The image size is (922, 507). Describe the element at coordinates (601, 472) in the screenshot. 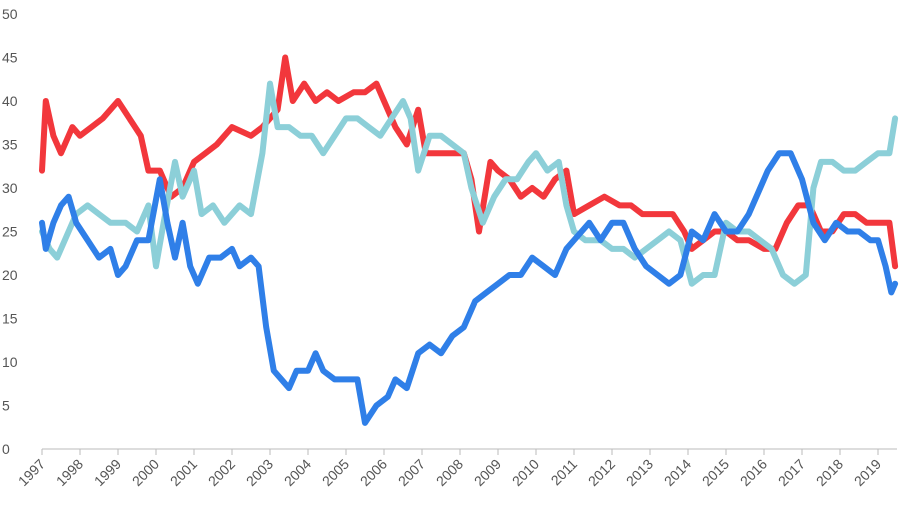

I see `x-tick-label: 2012` at that location.